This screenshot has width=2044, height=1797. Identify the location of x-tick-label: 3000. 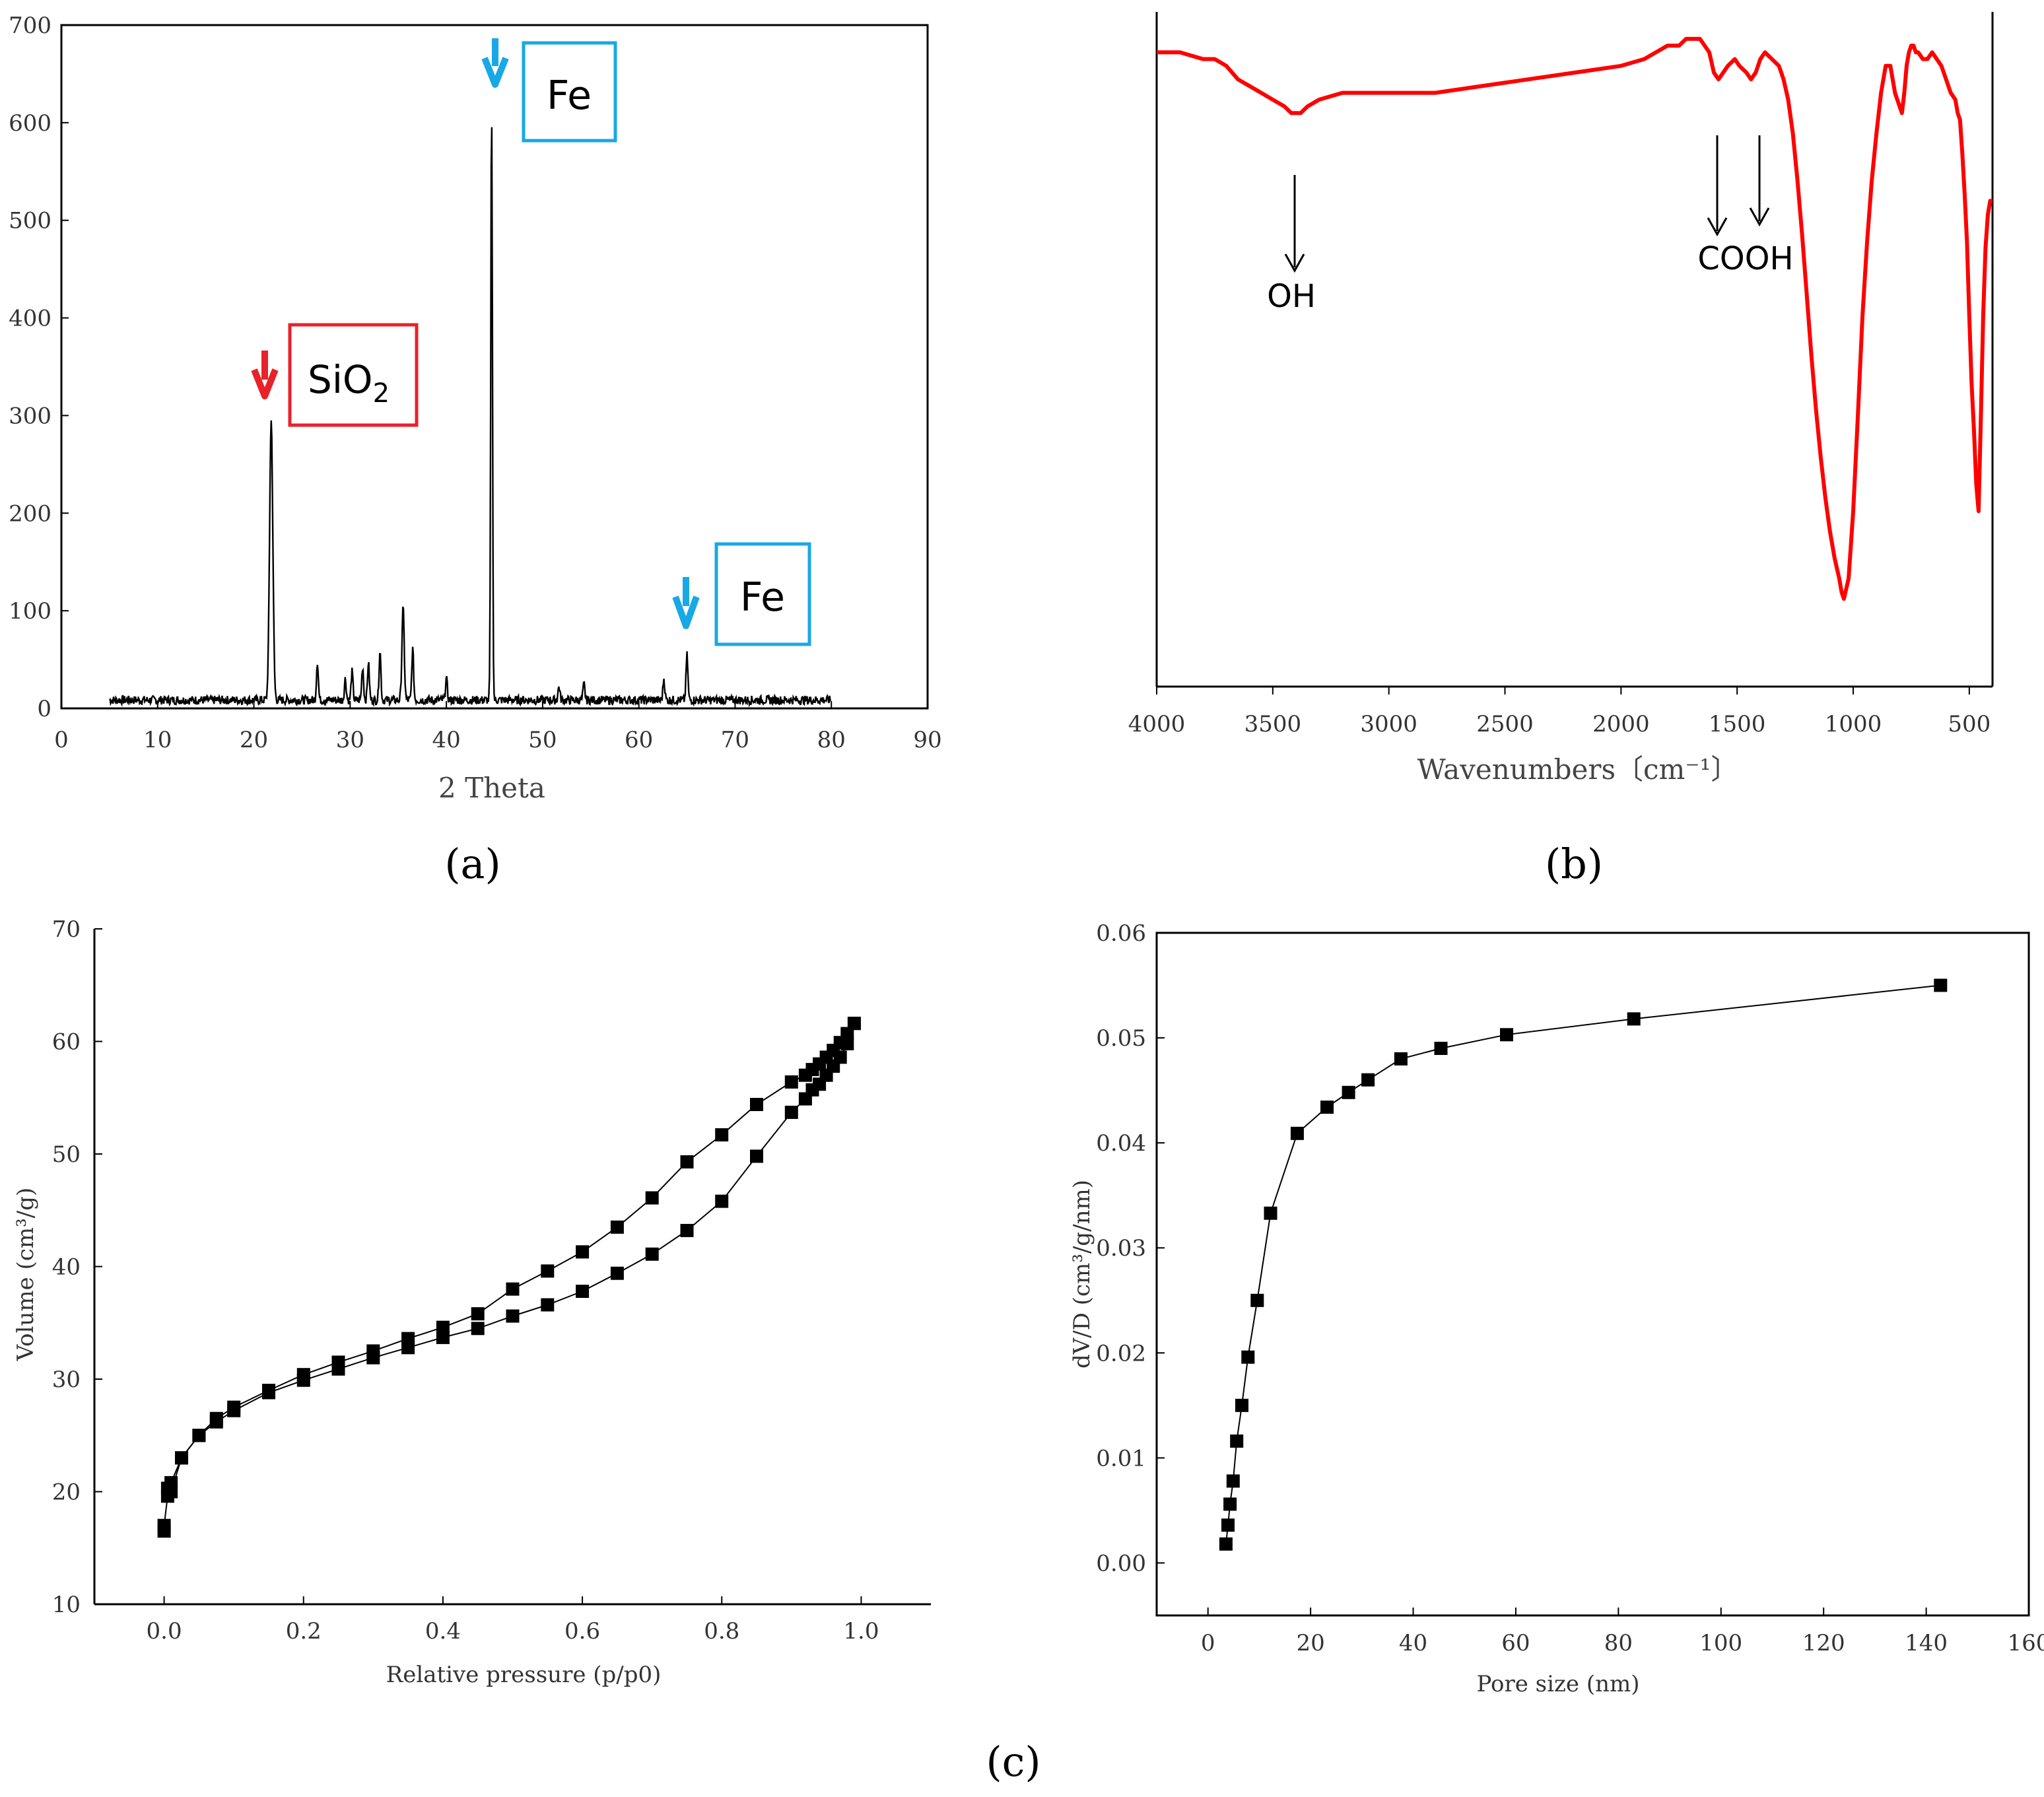
(1388, 724).